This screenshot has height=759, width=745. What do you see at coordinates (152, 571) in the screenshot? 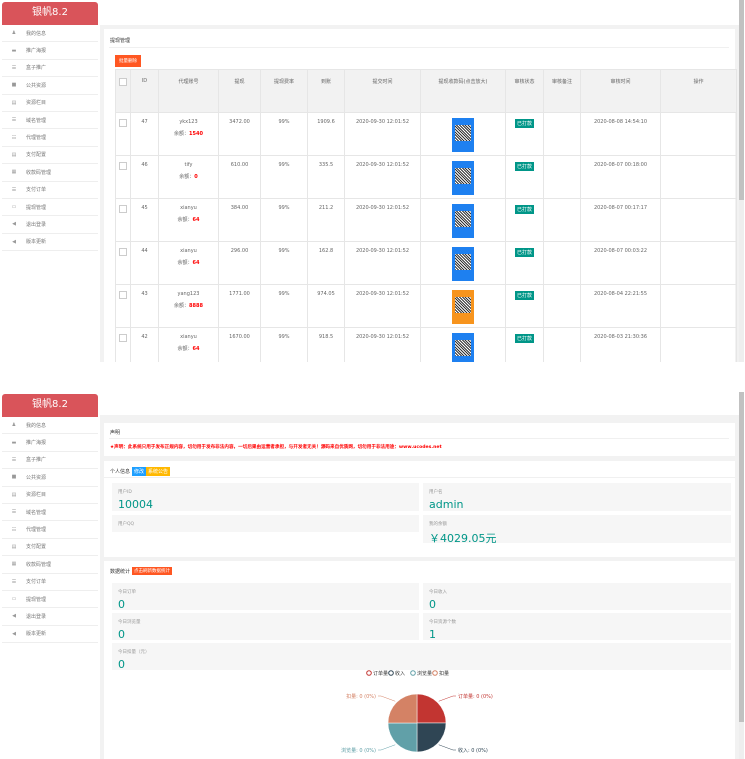
I see `refresh-stats-button: 点击刷新数据统计` at bounding box center [152, 571].